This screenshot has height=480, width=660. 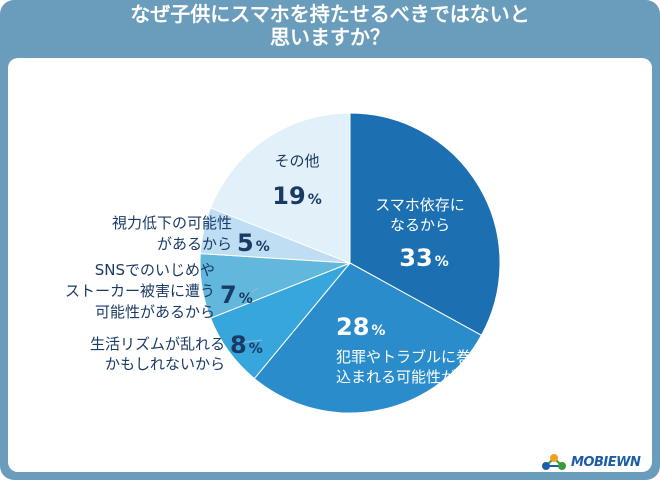 I want to click on slice-label-4-line-2: ストーカー被害に遭う, so click(x=140, y=291).